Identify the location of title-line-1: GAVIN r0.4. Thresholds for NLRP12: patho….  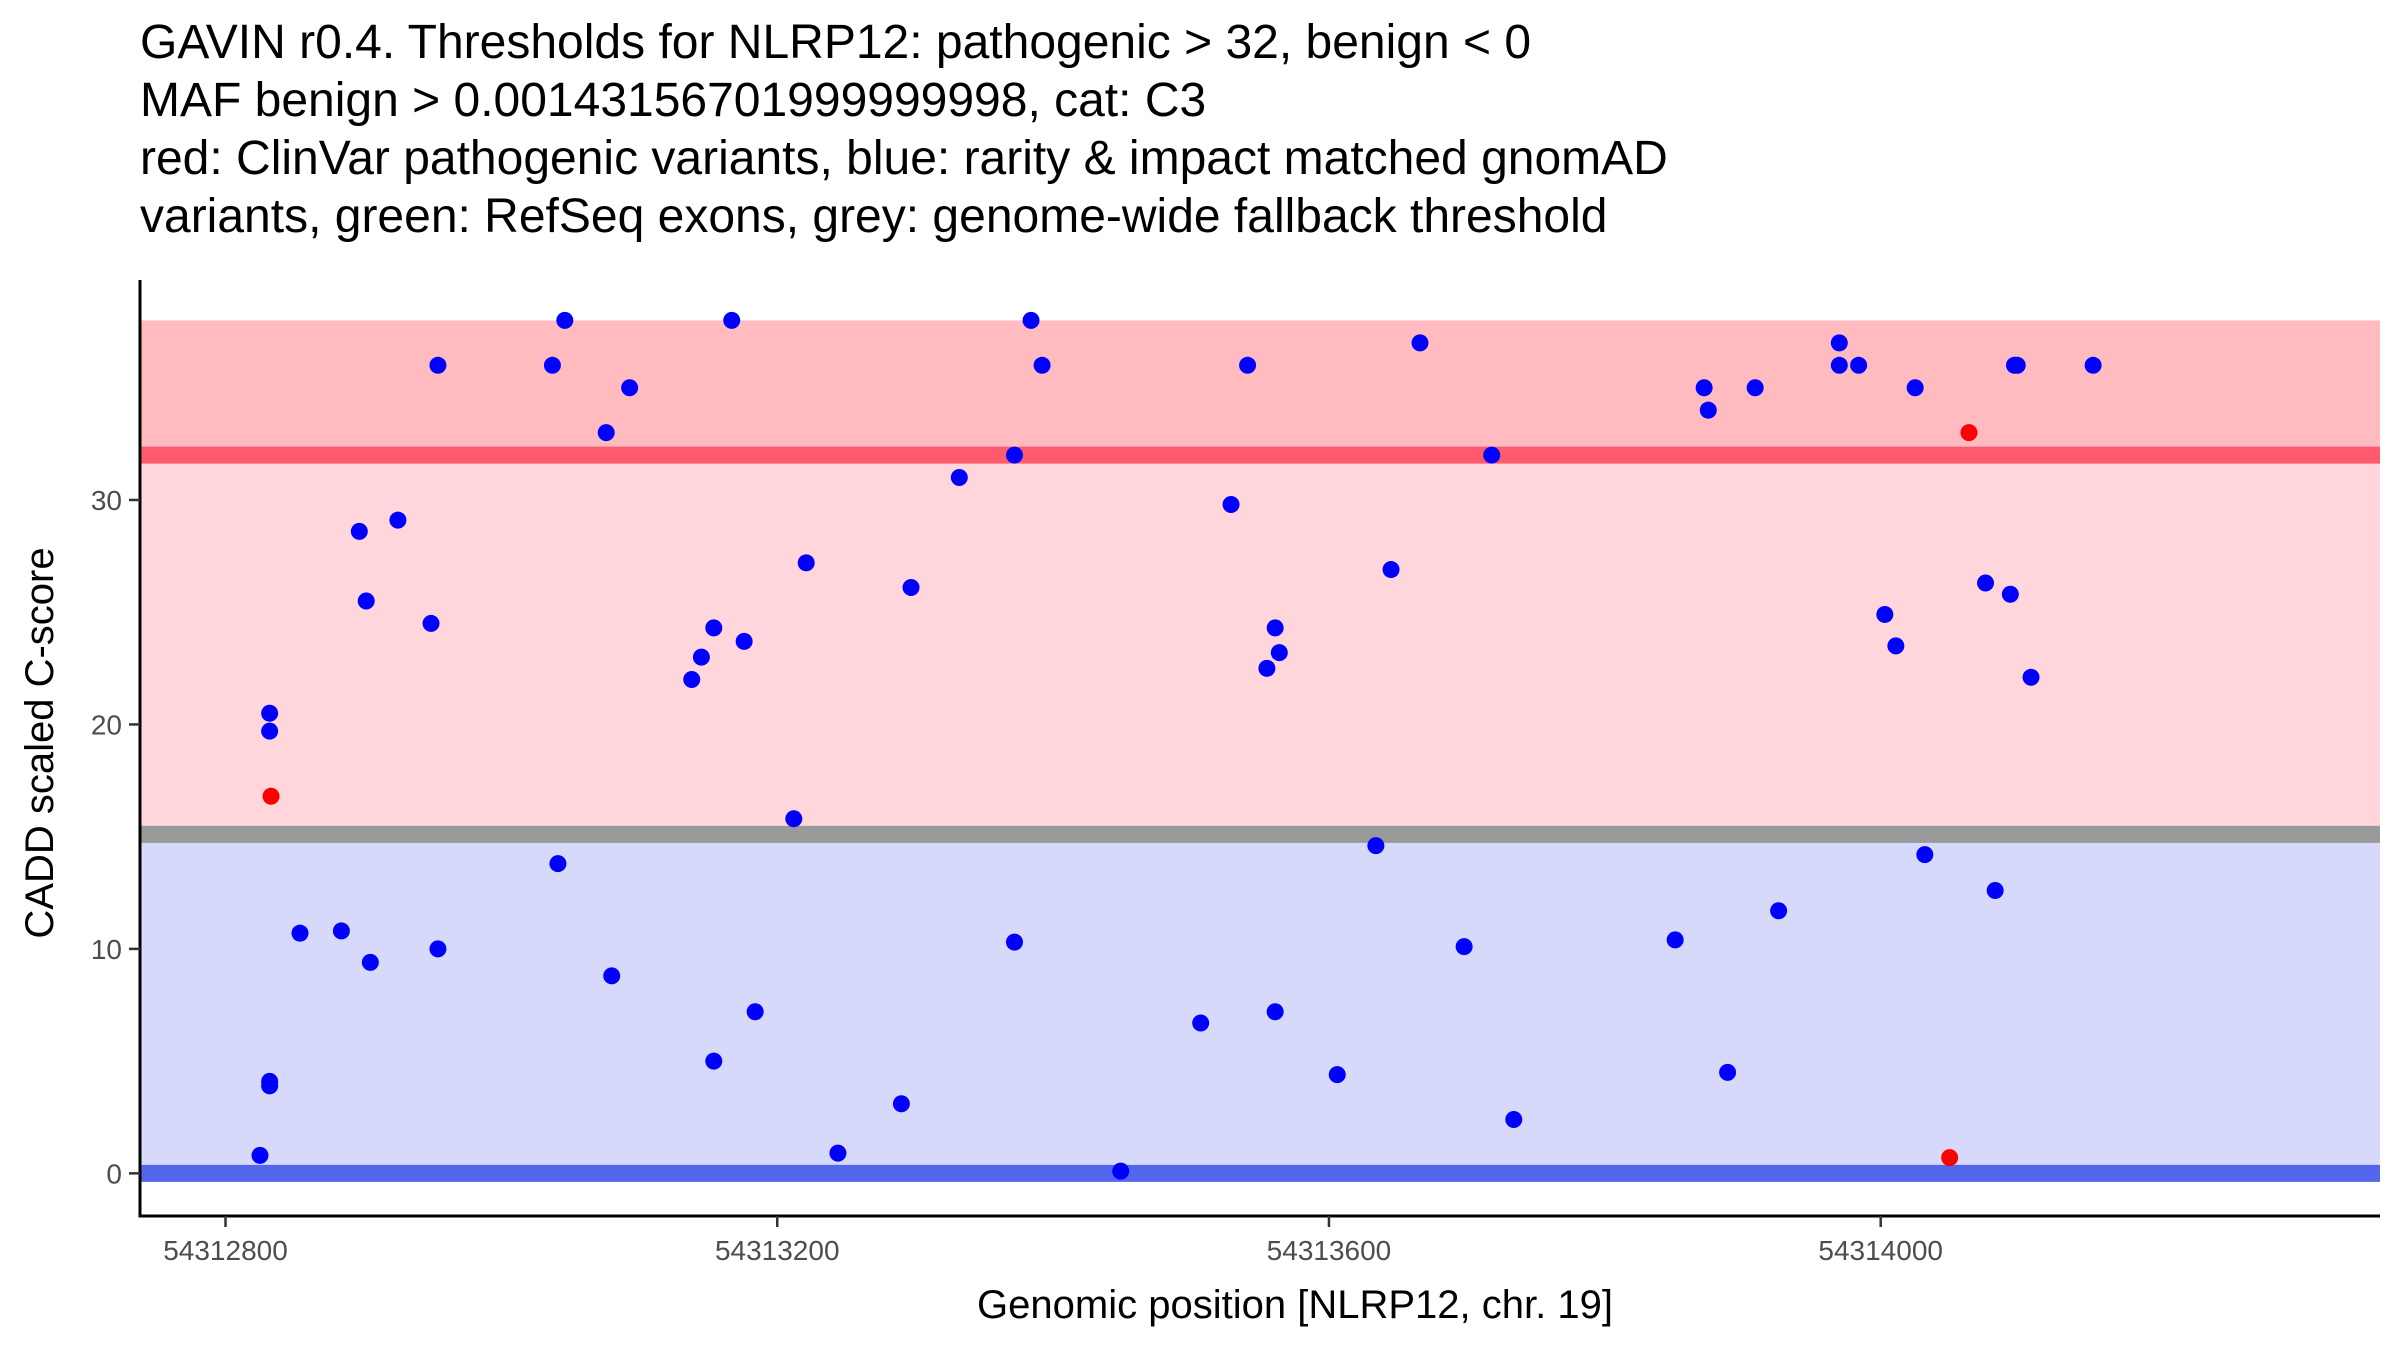
(836, 42).